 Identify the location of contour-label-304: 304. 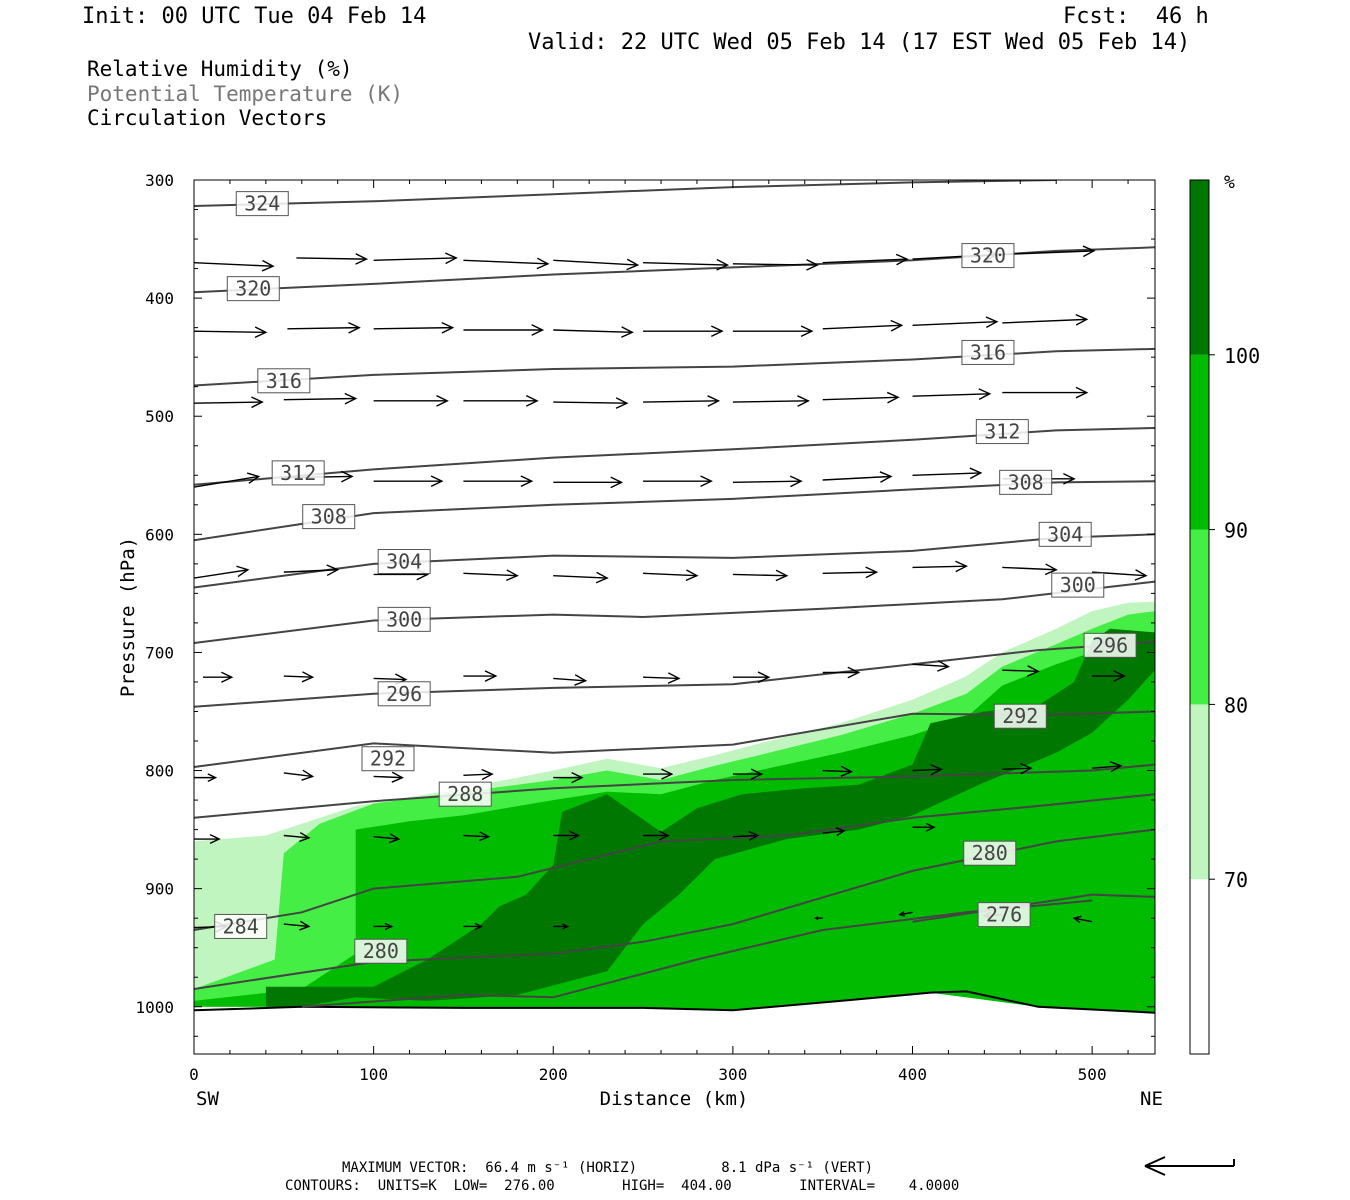
(1065, 534).